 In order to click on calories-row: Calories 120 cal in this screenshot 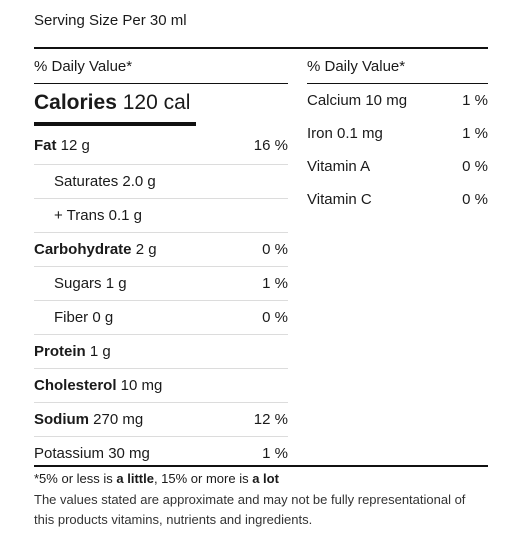, I will do `click(161, 103)`.